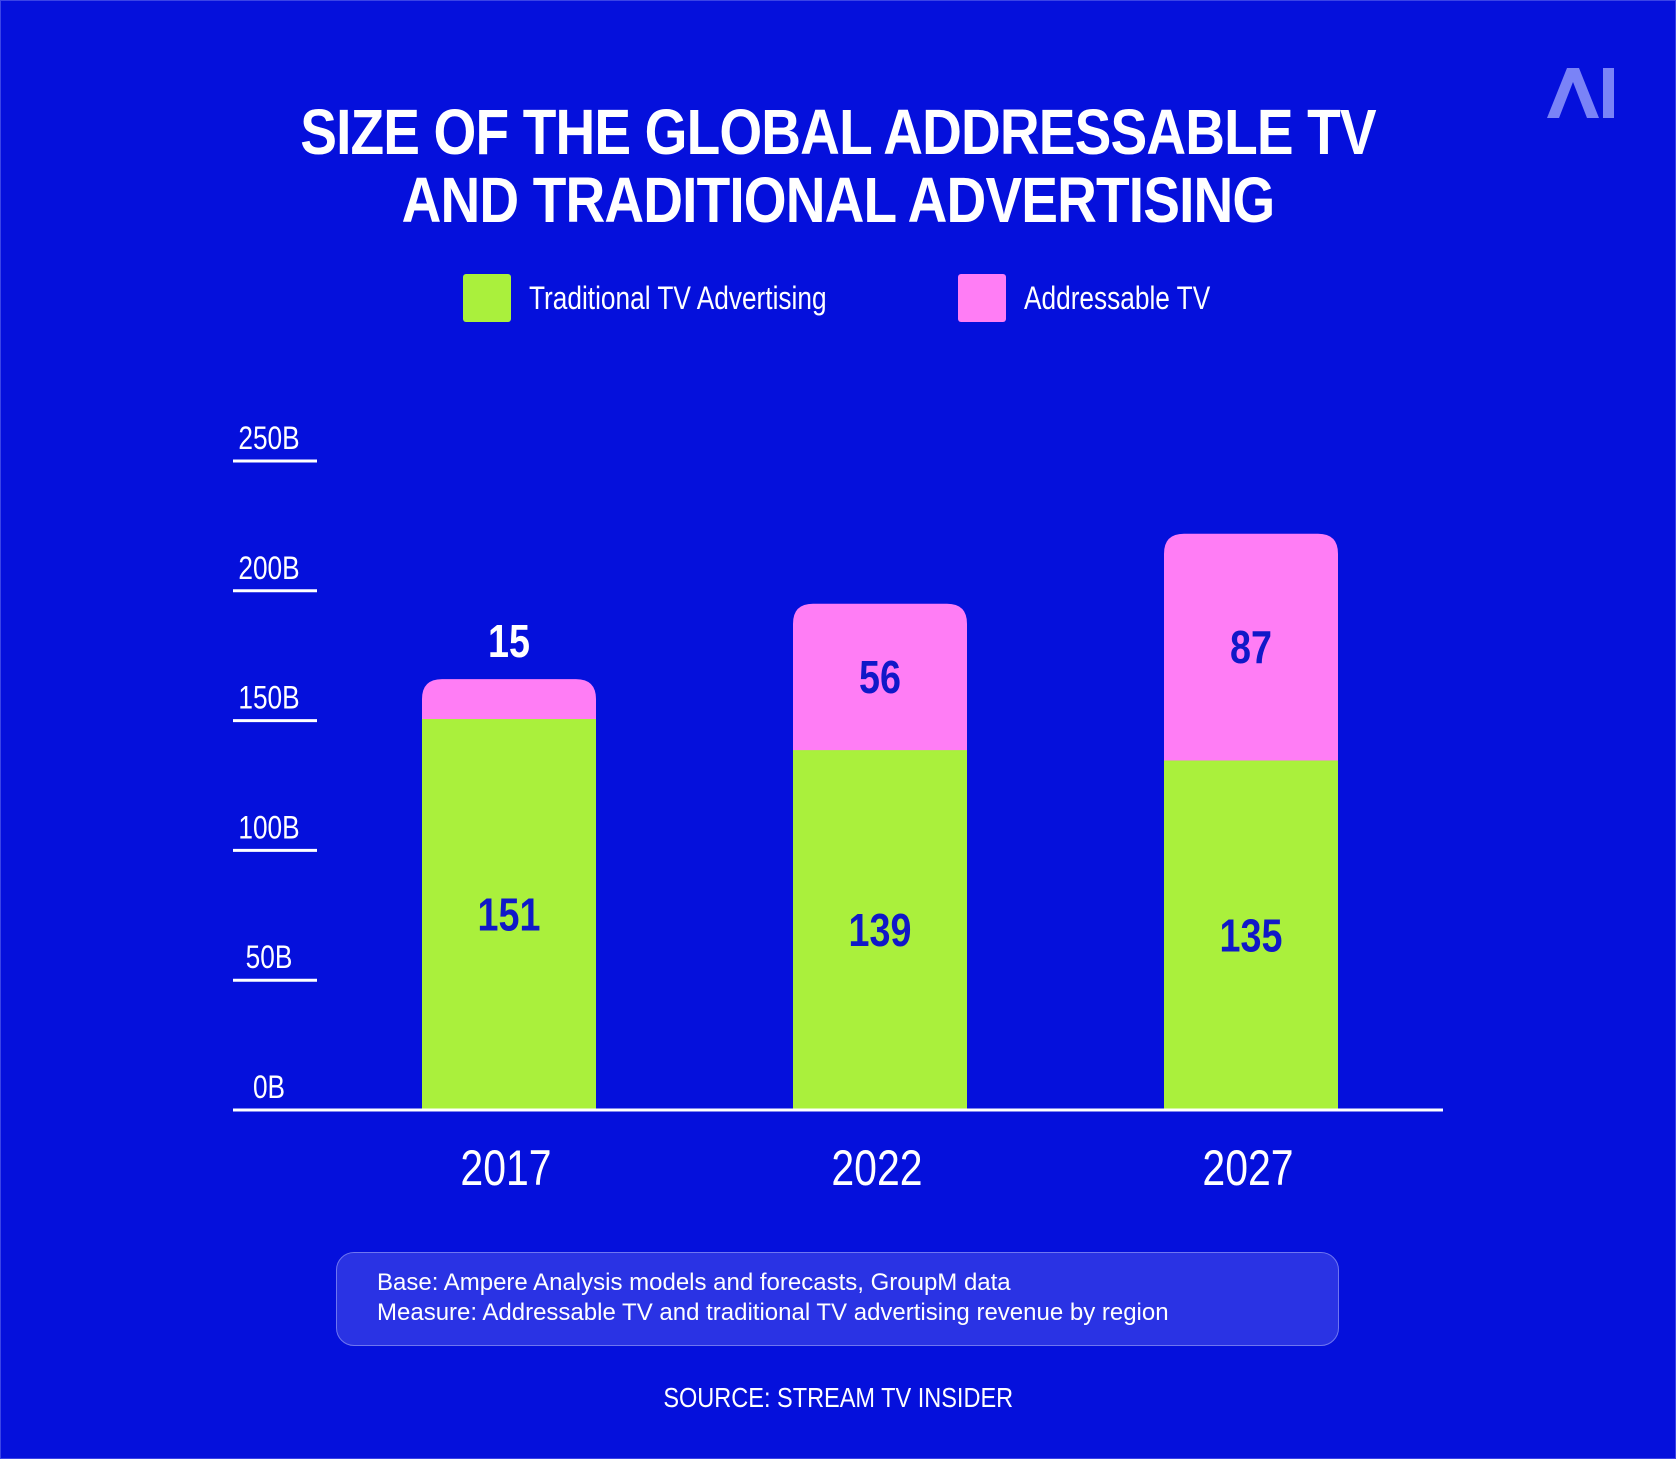  Describe the element at coordinates (876, 1168) in the screenshot. I see `x-tick-label: 2022` at that location.